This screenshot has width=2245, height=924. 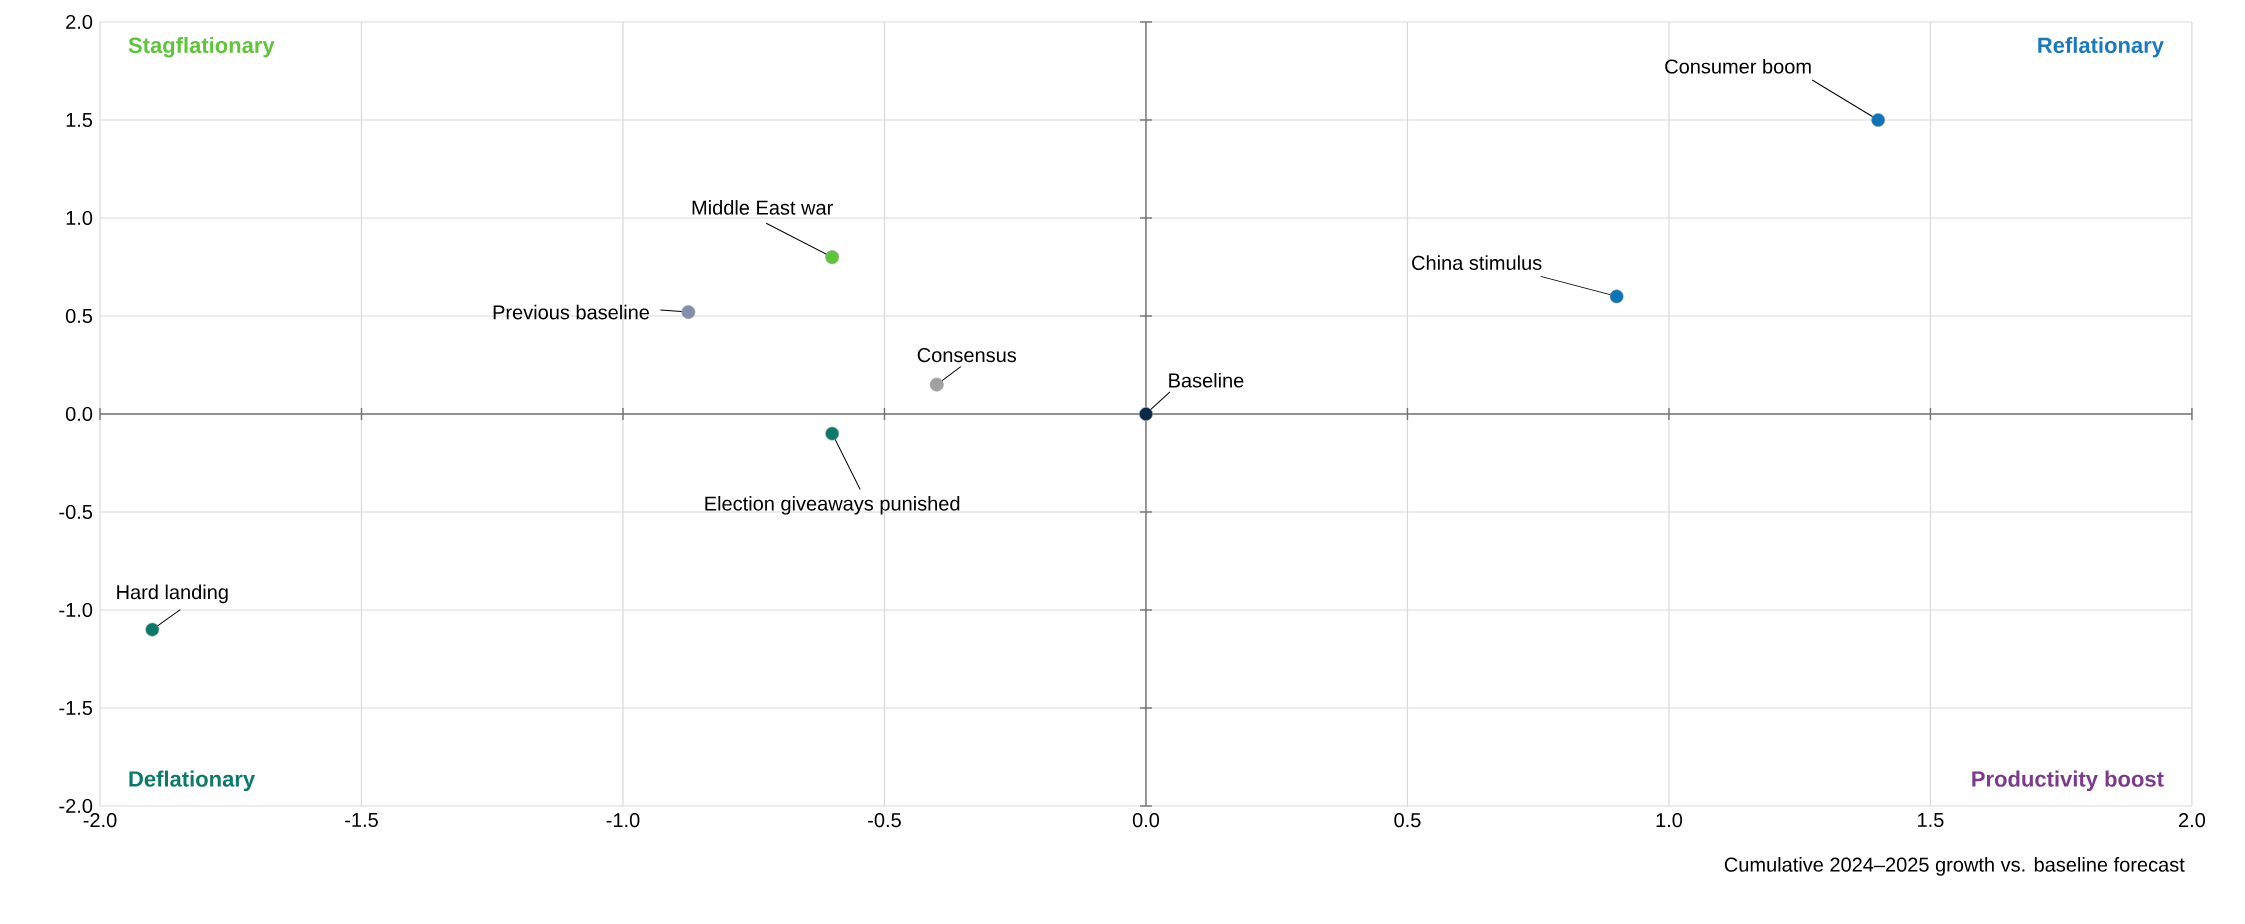 I want to click on y-tick-label: 2.0, so click(x=79, y=22).